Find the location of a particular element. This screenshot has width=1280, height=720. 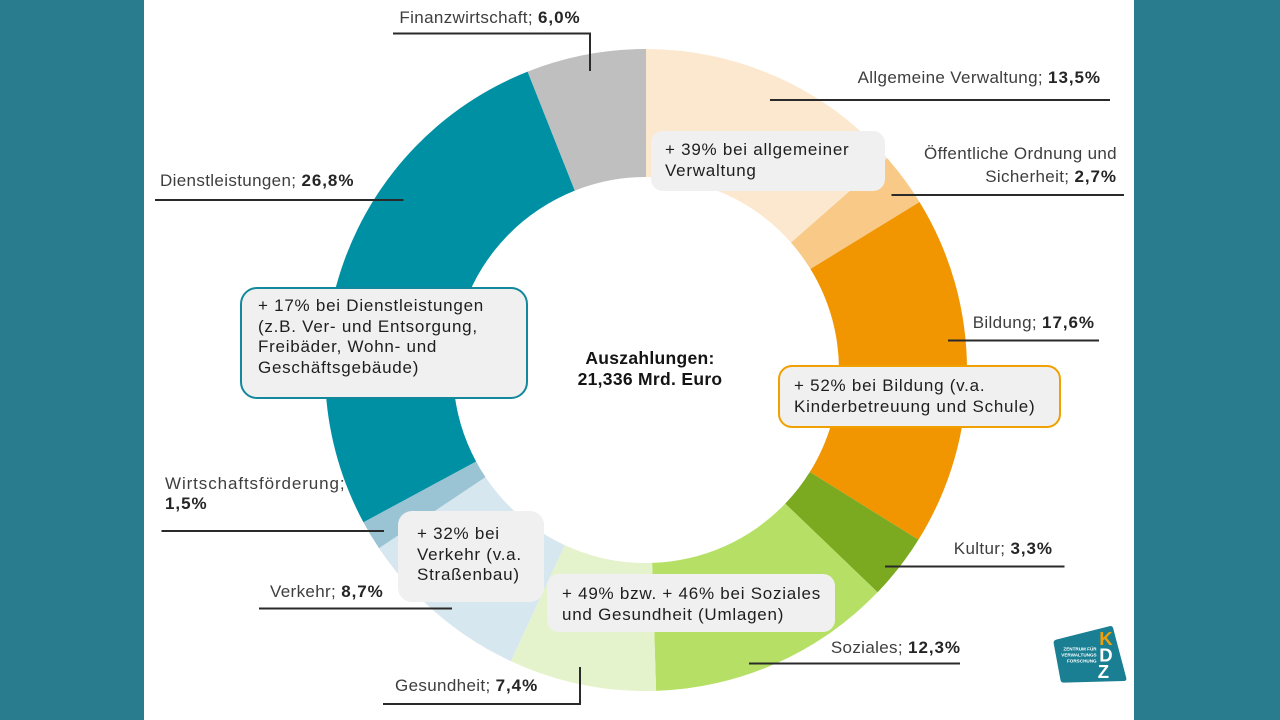

svg-text: FORSCHUNG is located at coordinates (1082, 660).